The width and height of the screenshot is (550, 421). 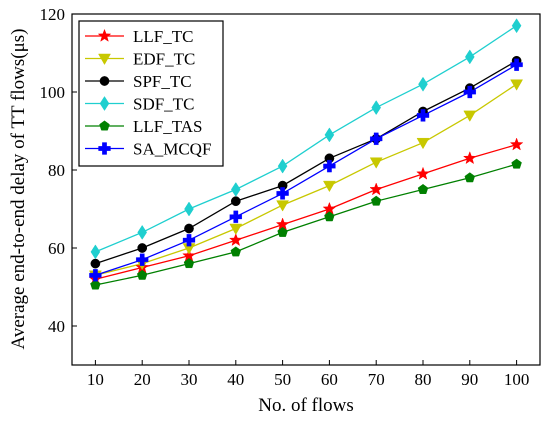 I want to click on x-tick-label: 70, so click(x=376, y=379).